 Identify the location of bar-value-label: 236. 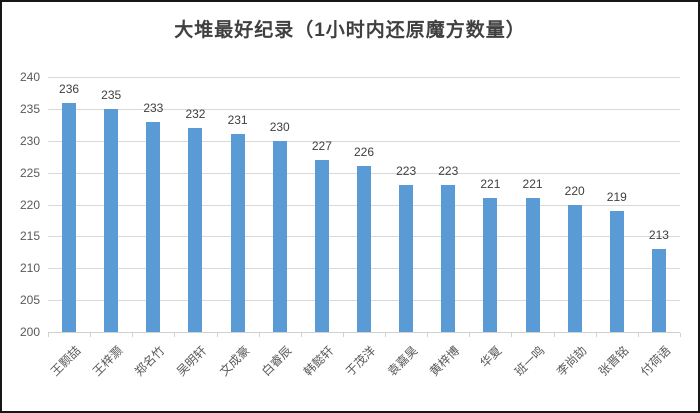
(69, 88).